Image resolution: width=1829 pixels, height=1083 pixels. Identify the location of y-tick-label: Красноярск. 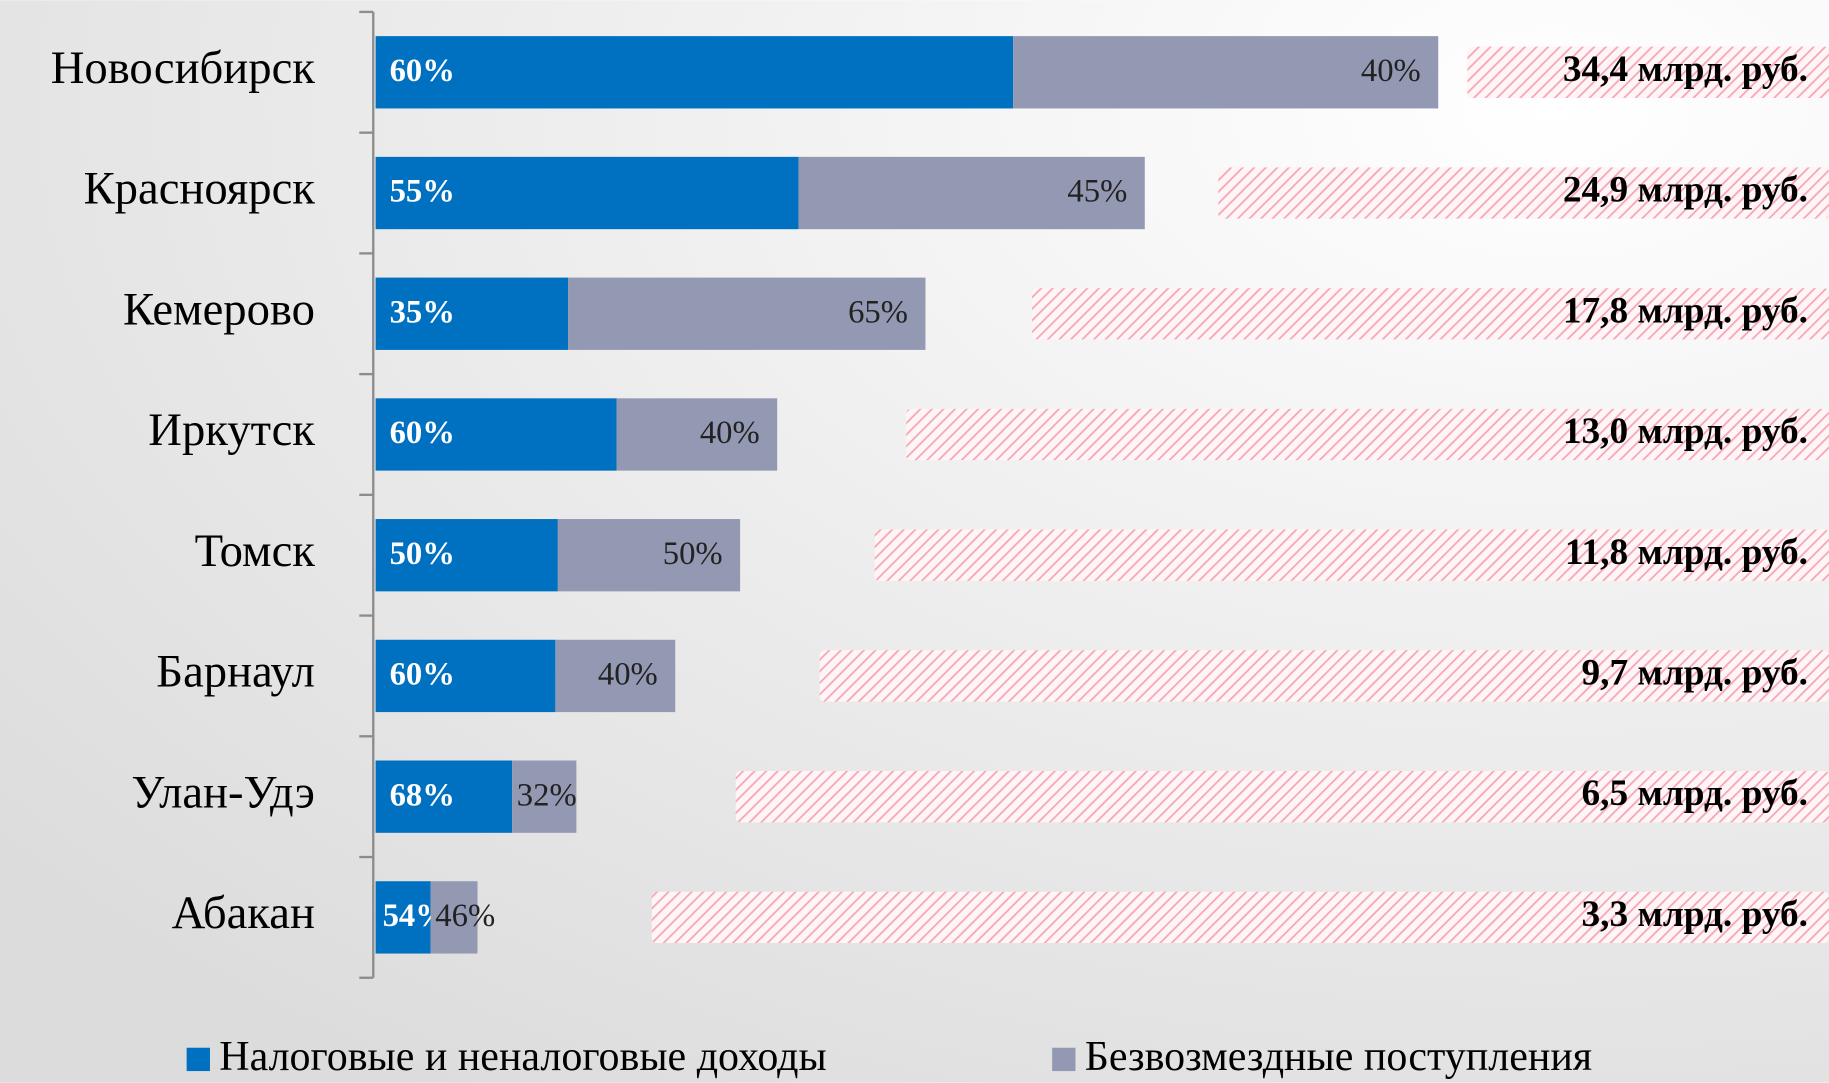
(200, 189).